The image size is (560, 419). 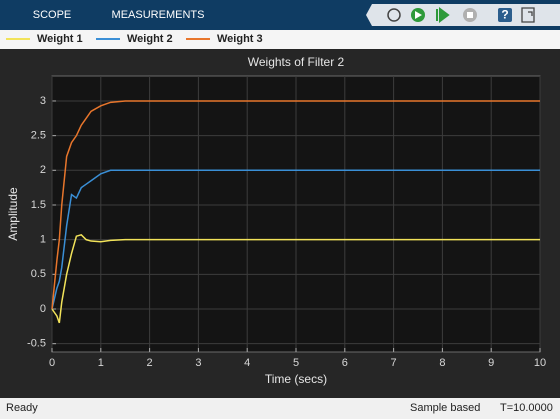 I want to click on legend: Weight 1 Weight 2 Weight 3, so click(x=134, y=39).